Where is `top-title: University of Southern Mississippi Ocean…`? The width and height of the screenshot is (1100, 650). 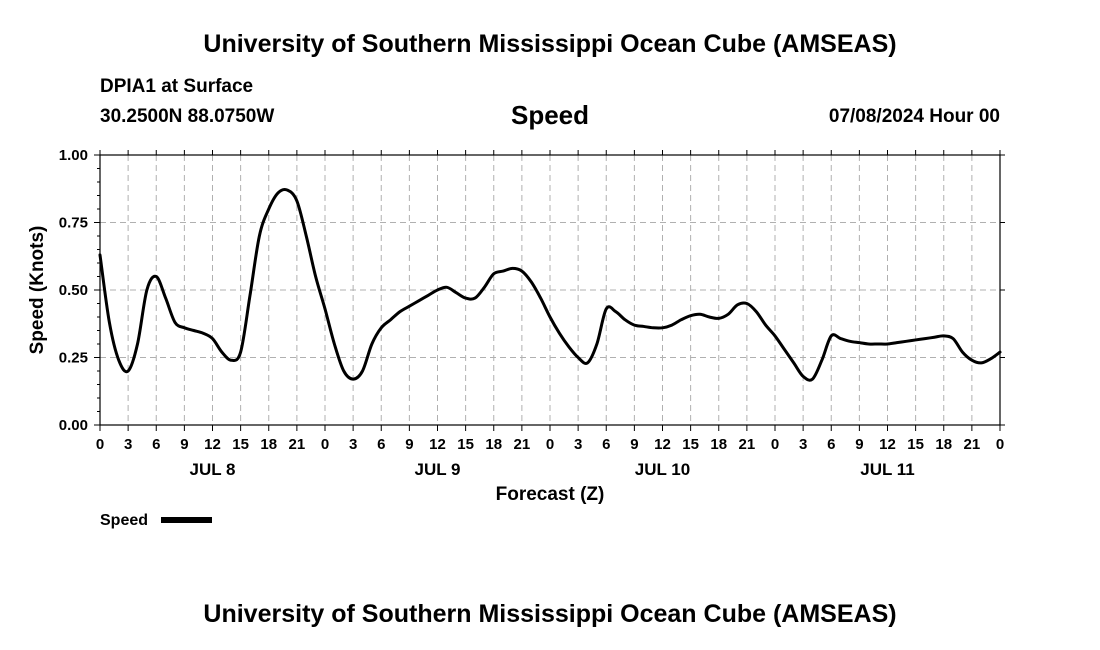
top-title: University of Southern Mississippi Ocean… is located at coordinates (550, 44).